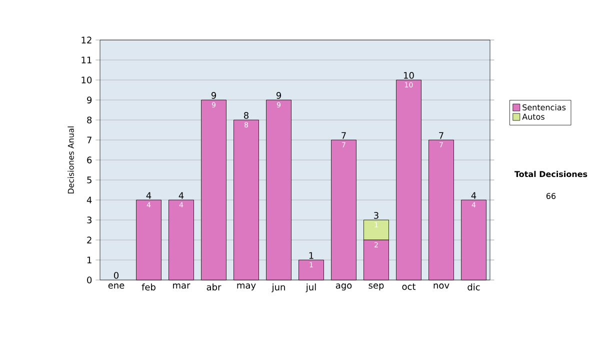 The height and width of the screenshot is (340, 600). Describe the element at coordinates (89, 160) in the screenshot. I see `y-tick-label: 6` at that location.